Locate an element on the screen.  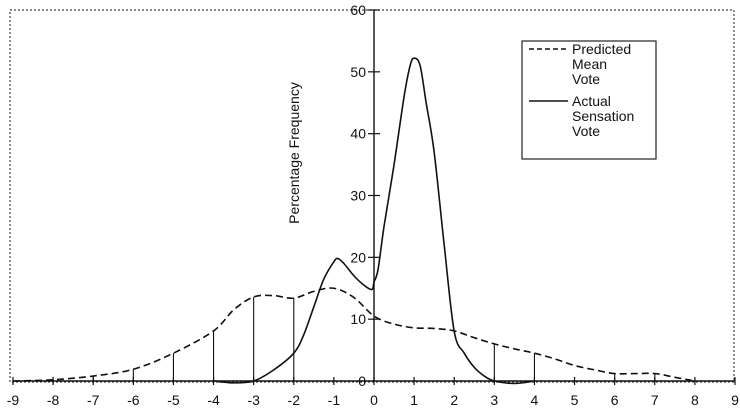
x-tick-label: 2 is located at coordinates (454, 400).